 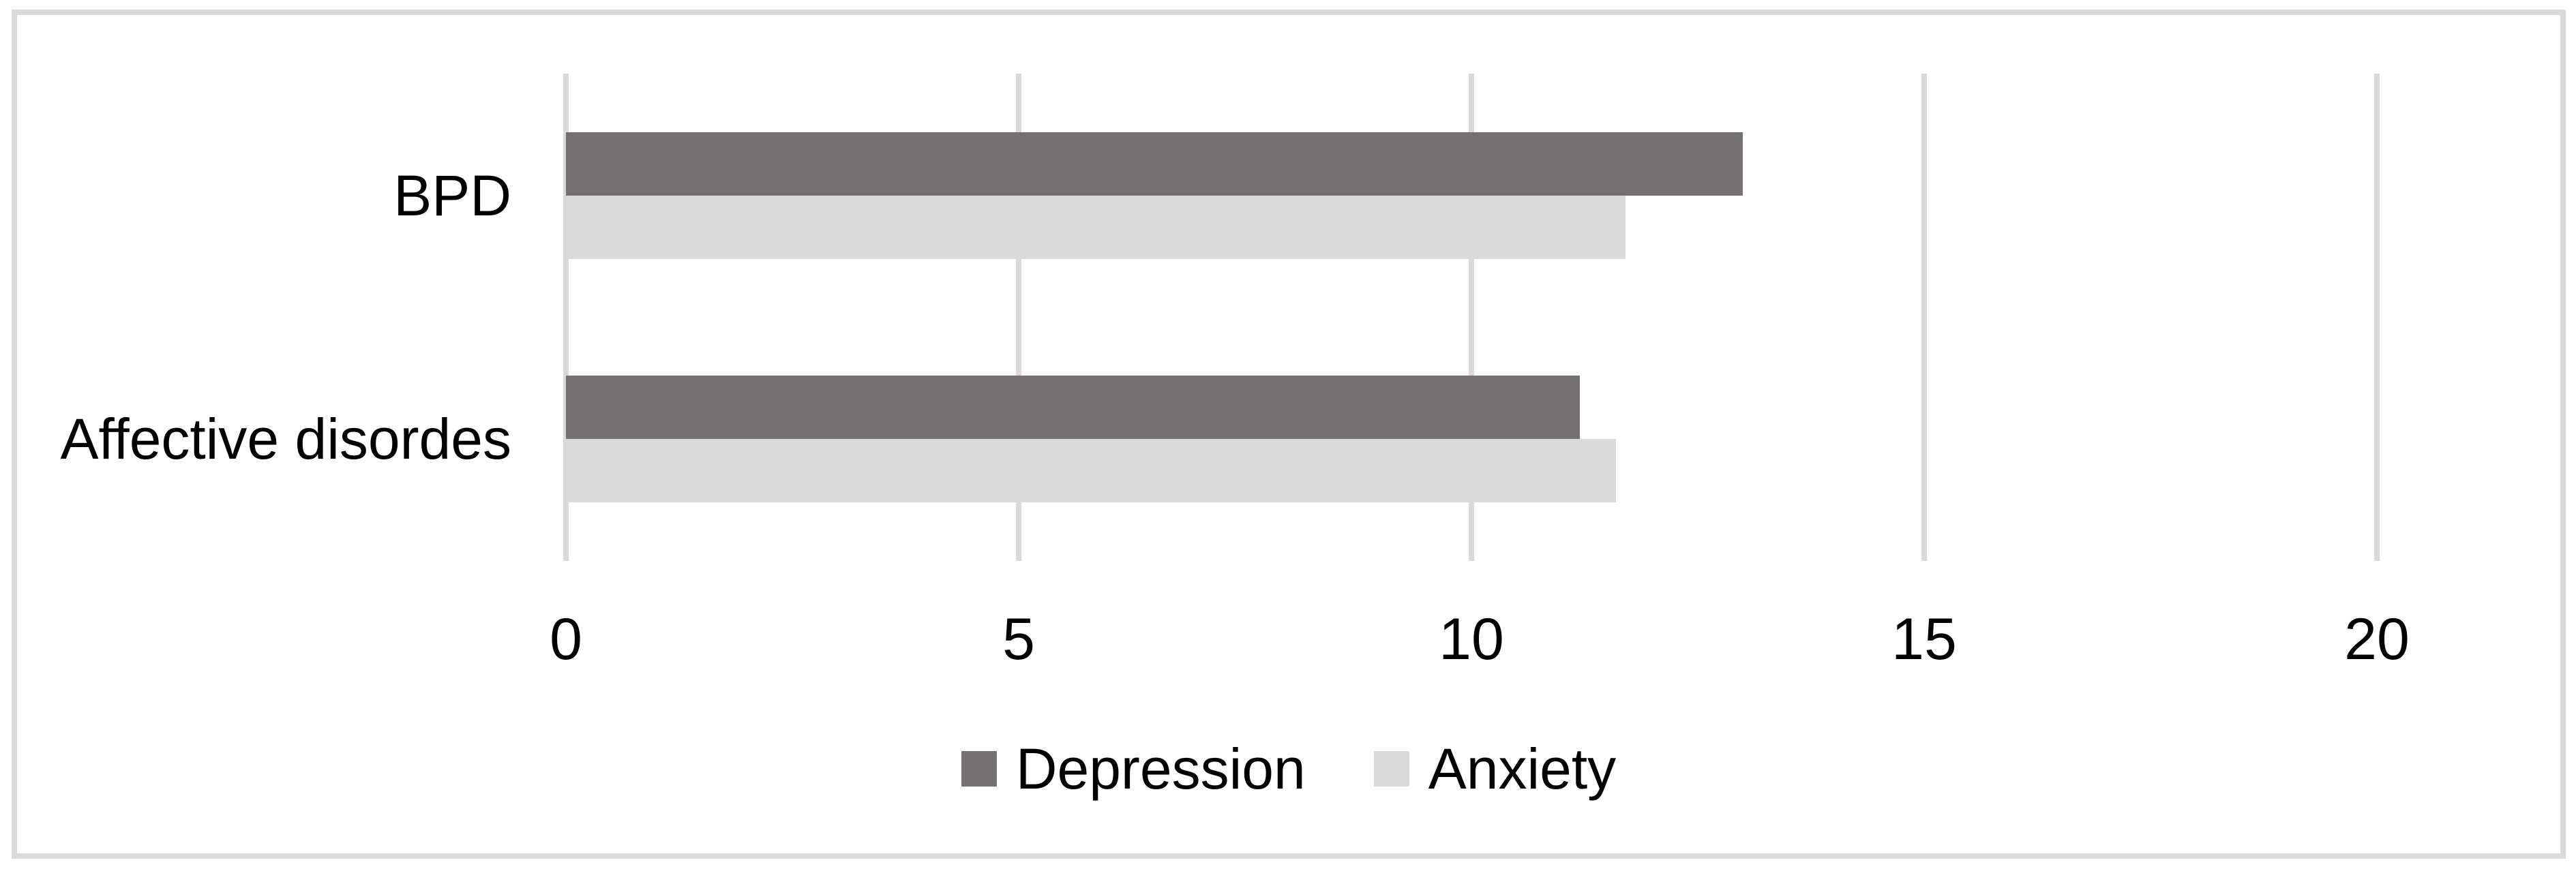 I want to click on bar-anxiety-affective-disordes, so click(x=1091, y=471).